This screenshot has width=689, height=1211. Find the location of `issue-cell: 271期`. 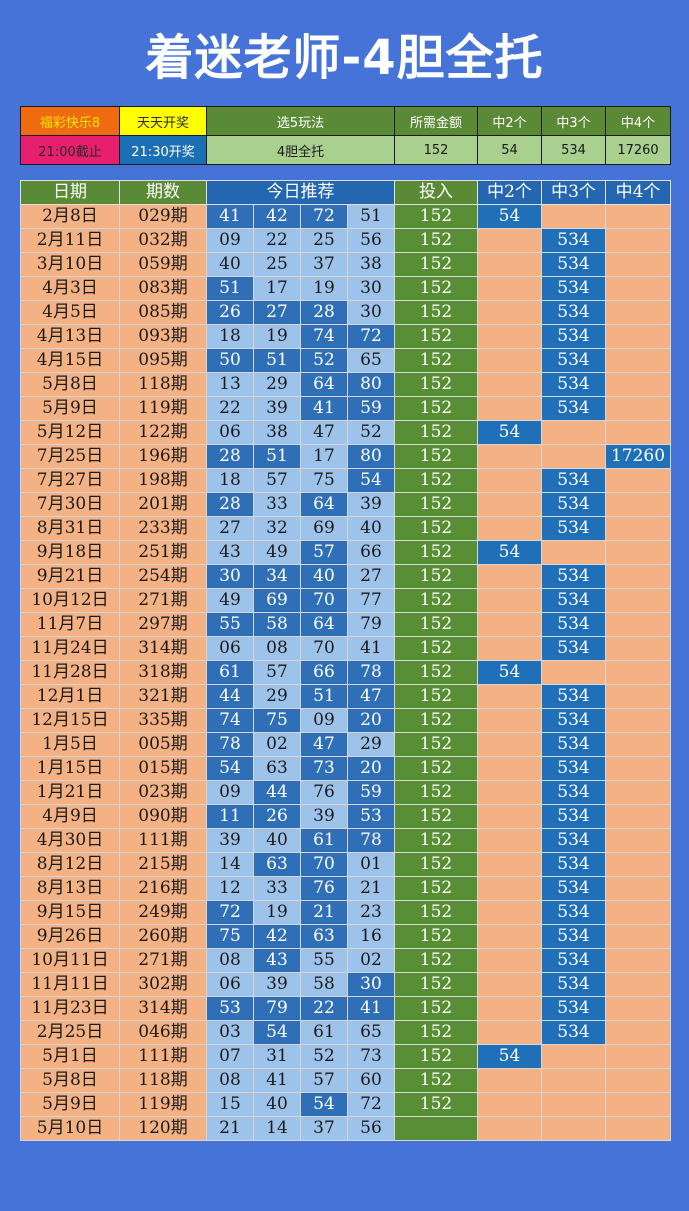

issue-cell: 271期 is located at coordinates (163, 600).